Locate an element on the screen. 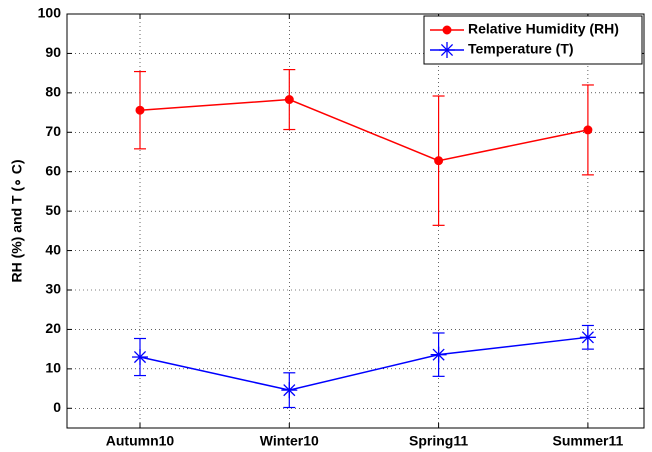 The width and height of the screenshot is (652, 452). legend-box is located at coordinates (533, 40).